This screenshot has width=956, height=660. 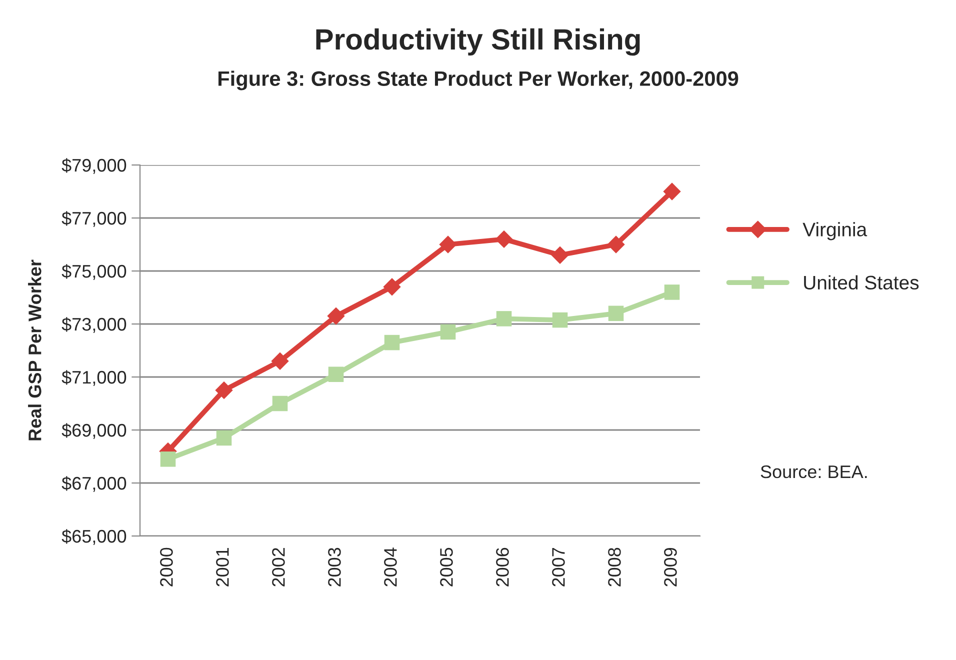 What do you see at coordinates (94, 537) in the screenshot?
I see `y-tick-label: $65,000` at bounding box center [94, 537].